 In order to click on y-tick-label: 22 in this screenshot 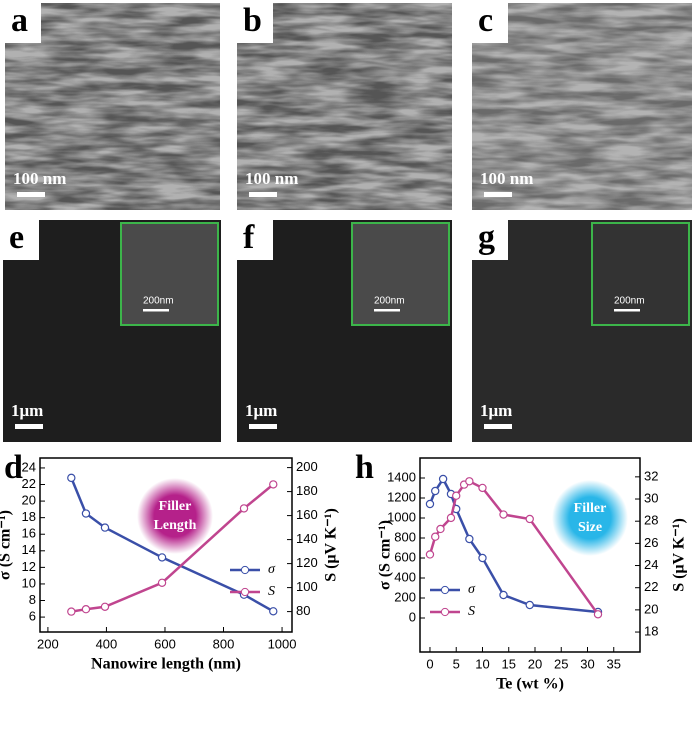, I will do `click(29, 483)`.